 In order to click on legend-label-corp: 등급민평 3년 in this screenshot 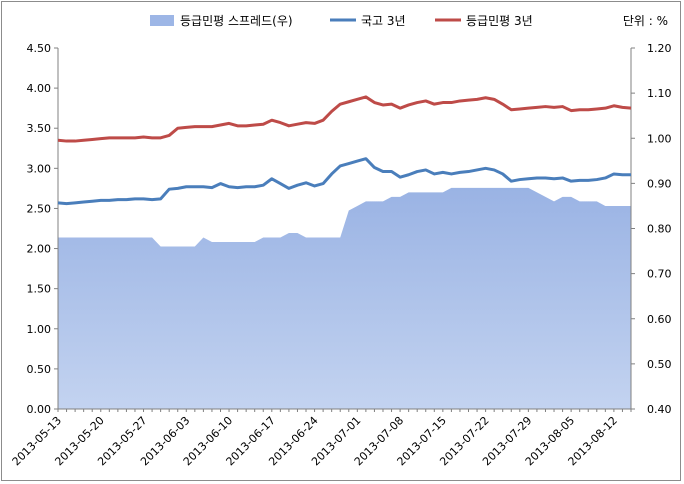, I will do `click(499, 21)`.